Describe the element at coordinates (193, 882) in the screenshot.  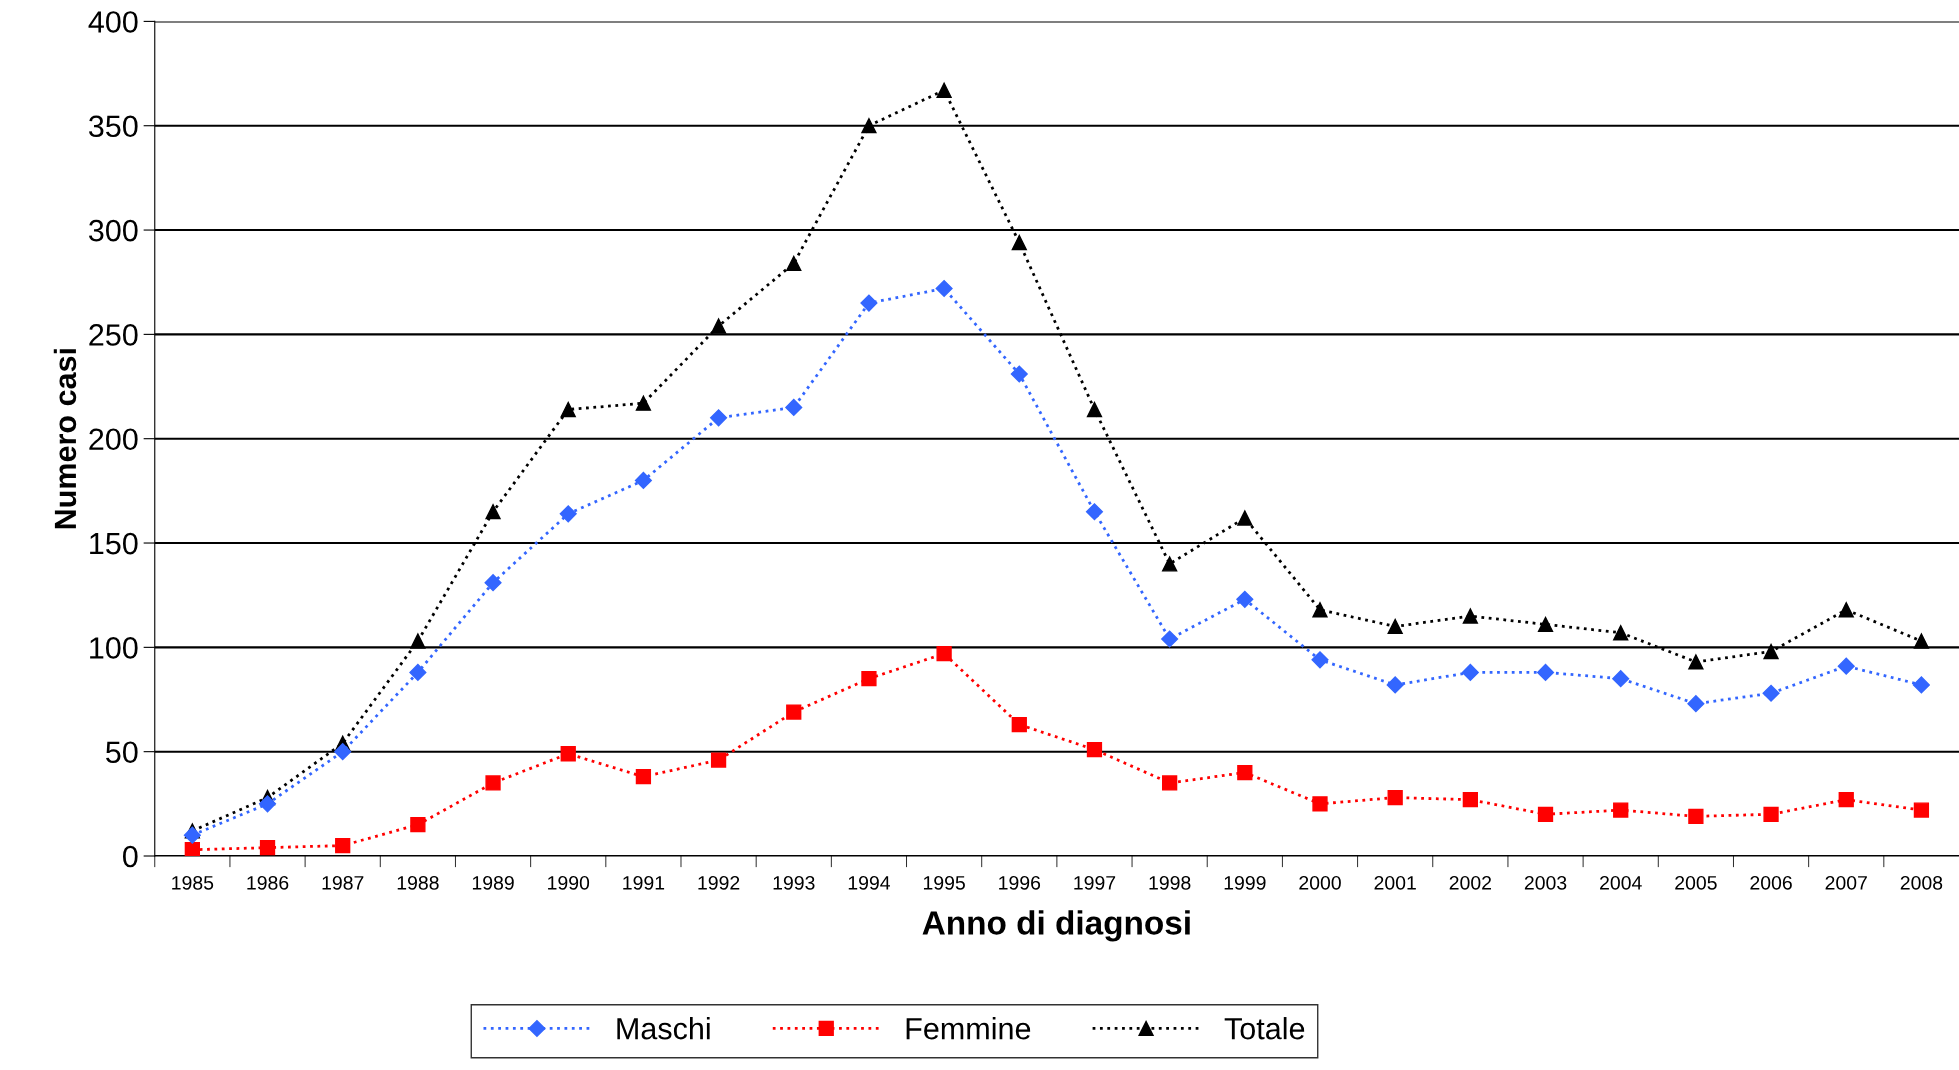
I see `x-tick-label: 1985` at that location.